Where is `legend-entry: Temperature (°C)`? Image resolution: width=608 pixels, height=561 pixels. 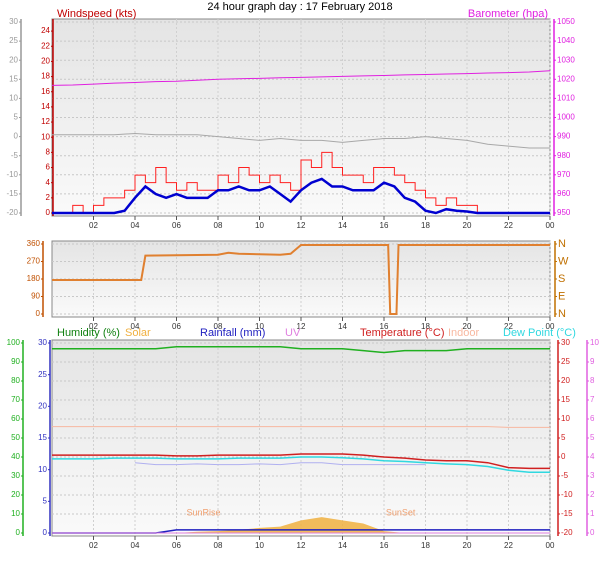
legend-entry: Temperature (°C) is located at coordinates (402, 333).